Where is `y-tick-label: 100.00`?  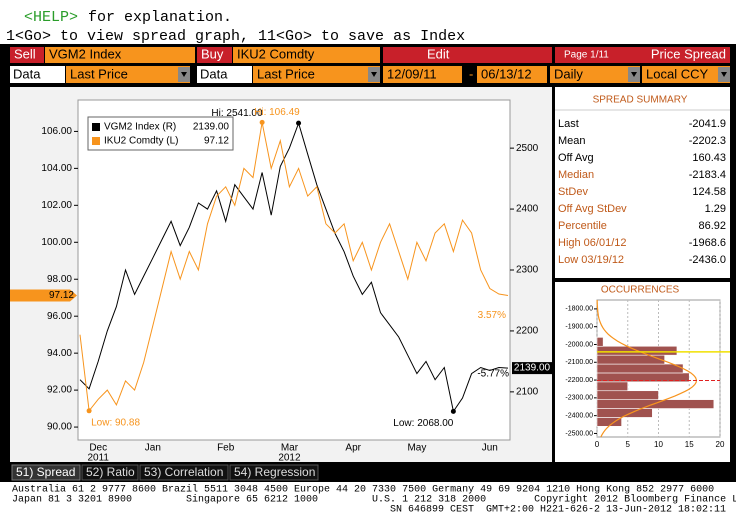 y-tick-label: 100.00 is located at coordinates (56, 242).